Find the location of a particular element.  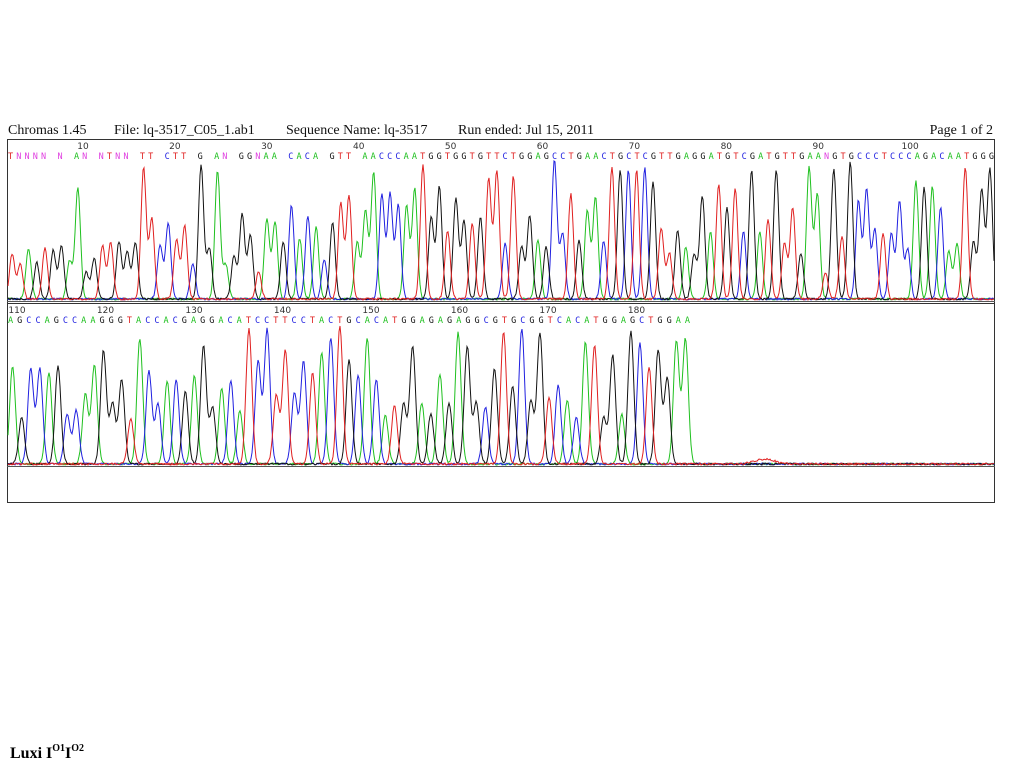

ruler-label: 140 is located at coordinates (282, 311).